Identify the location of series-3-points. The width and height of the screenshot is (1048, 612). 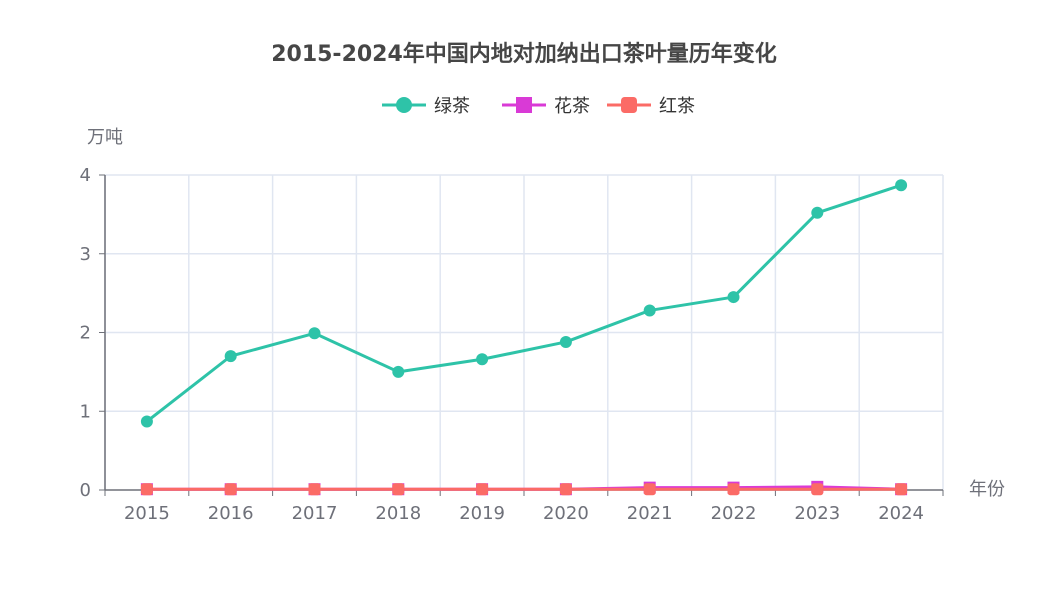
(524, 489).